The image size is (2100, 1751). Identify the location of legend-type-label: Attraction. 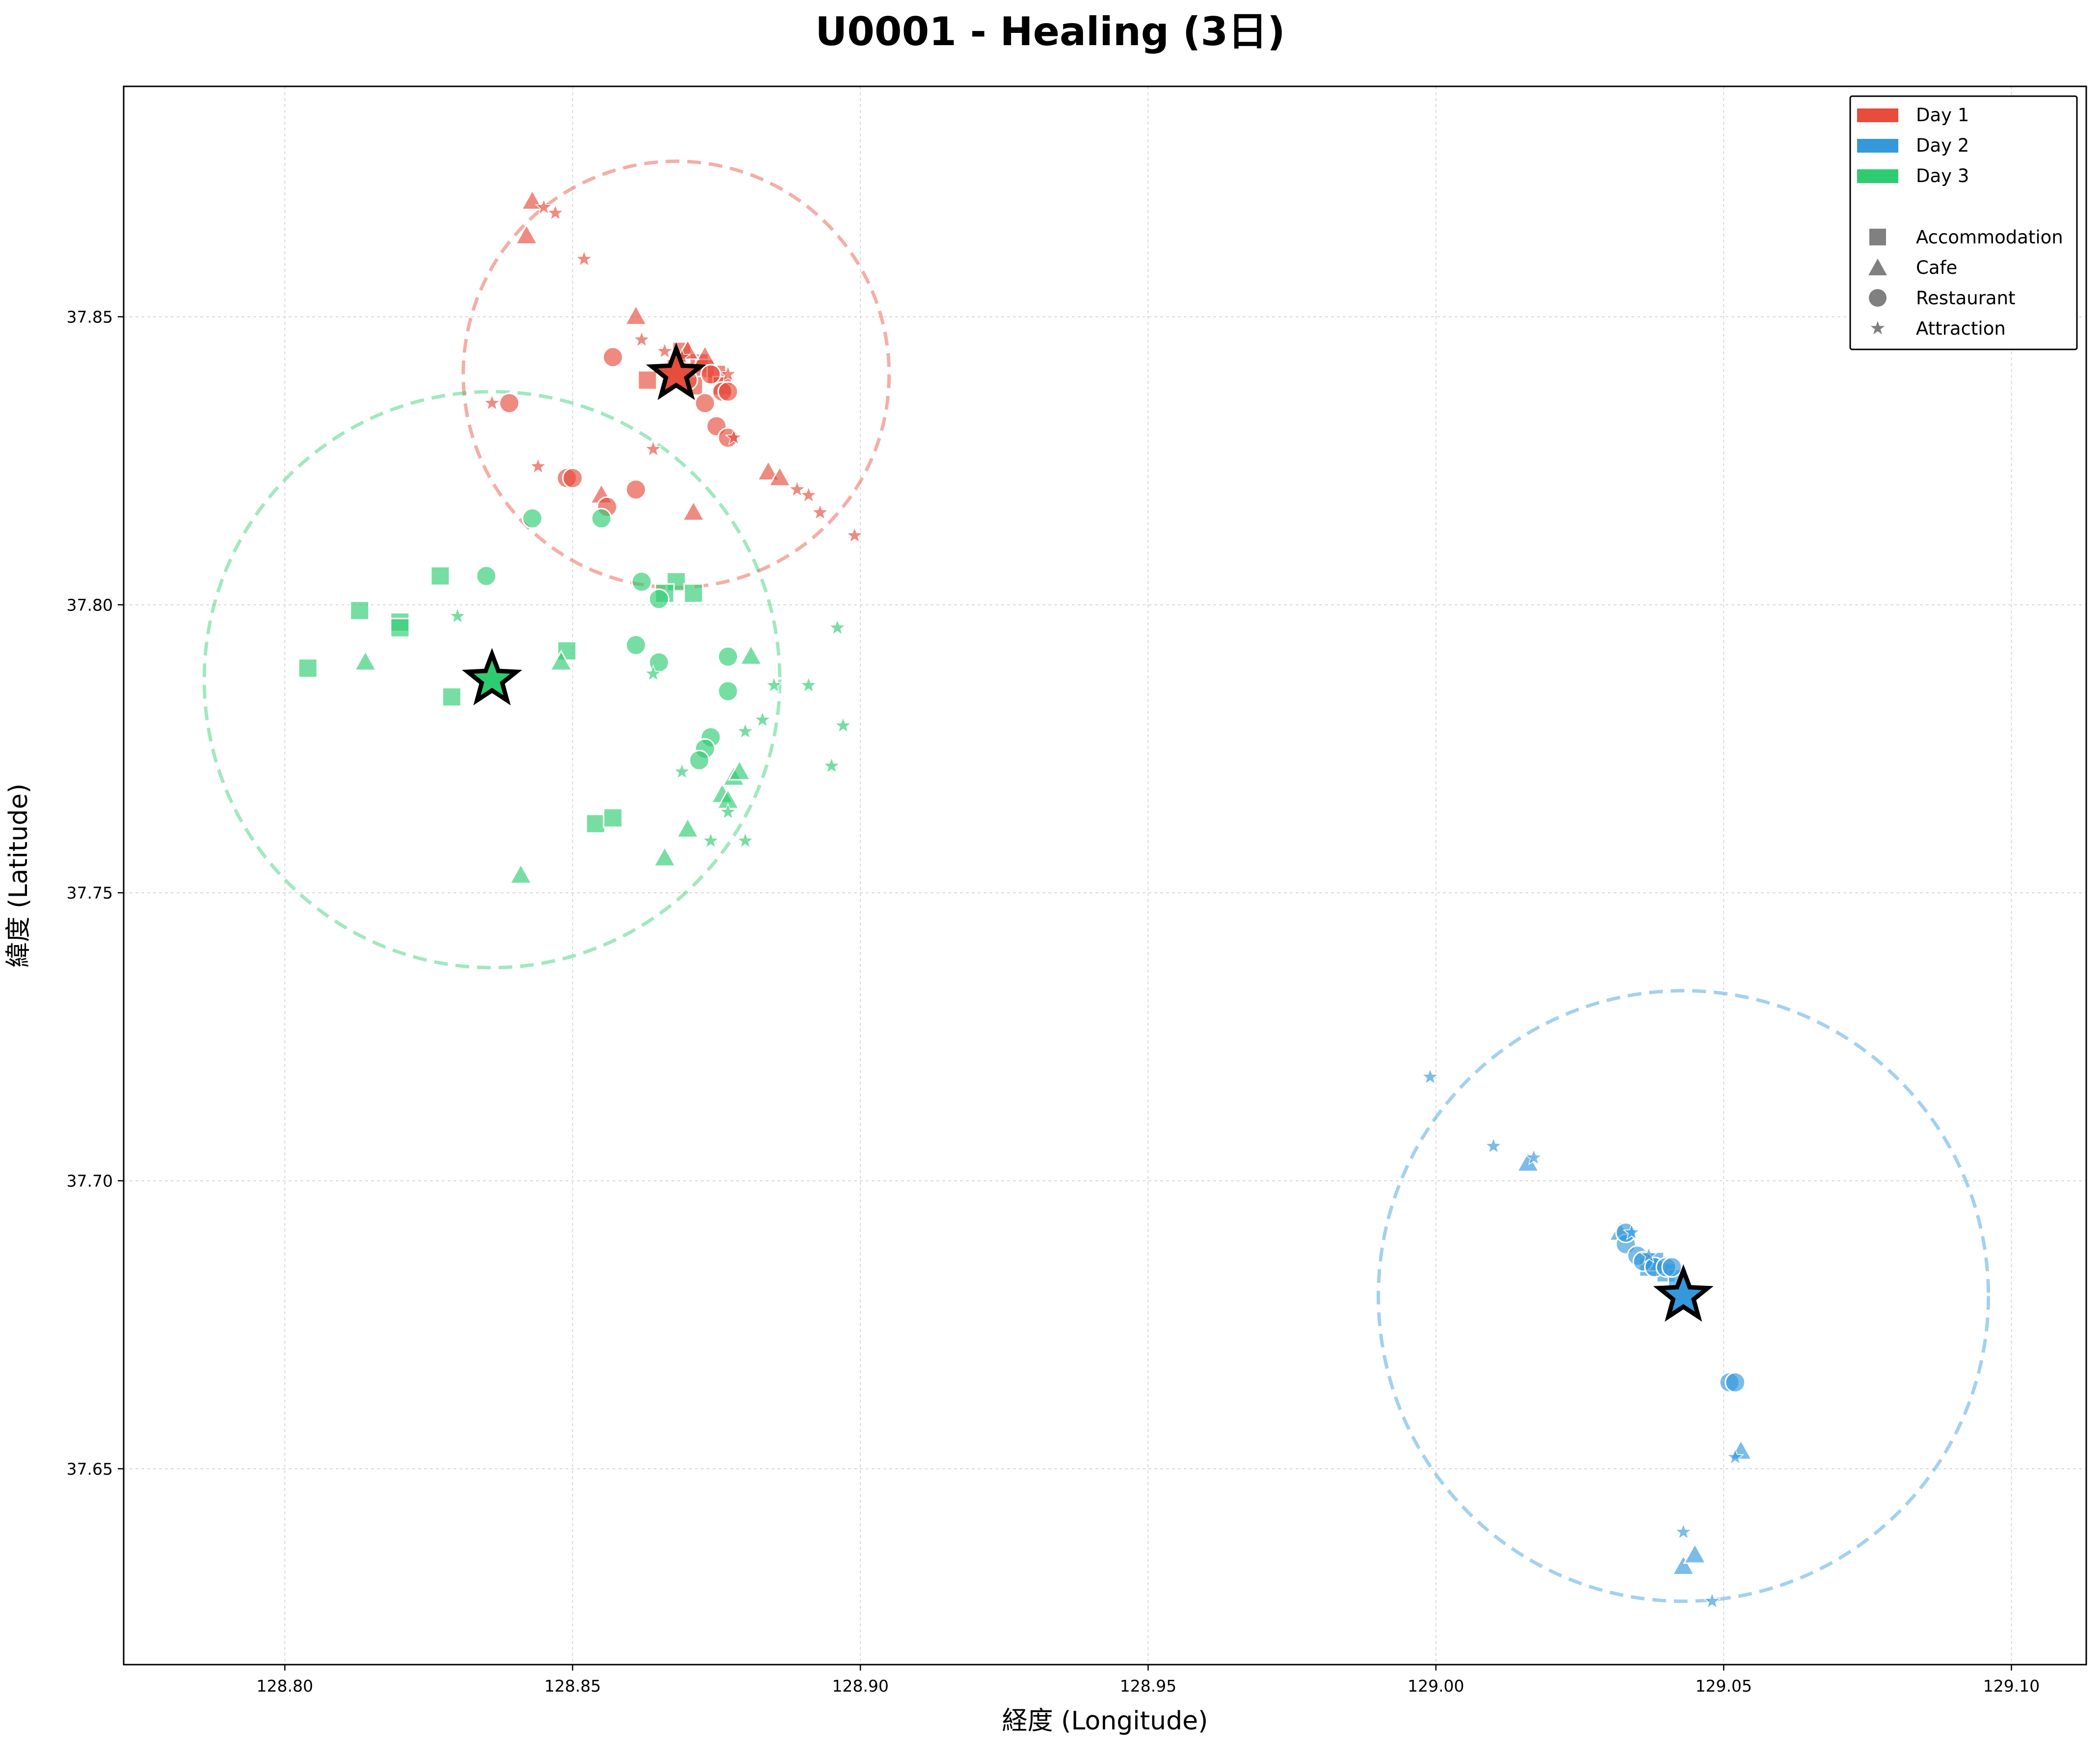
(1961, 328).